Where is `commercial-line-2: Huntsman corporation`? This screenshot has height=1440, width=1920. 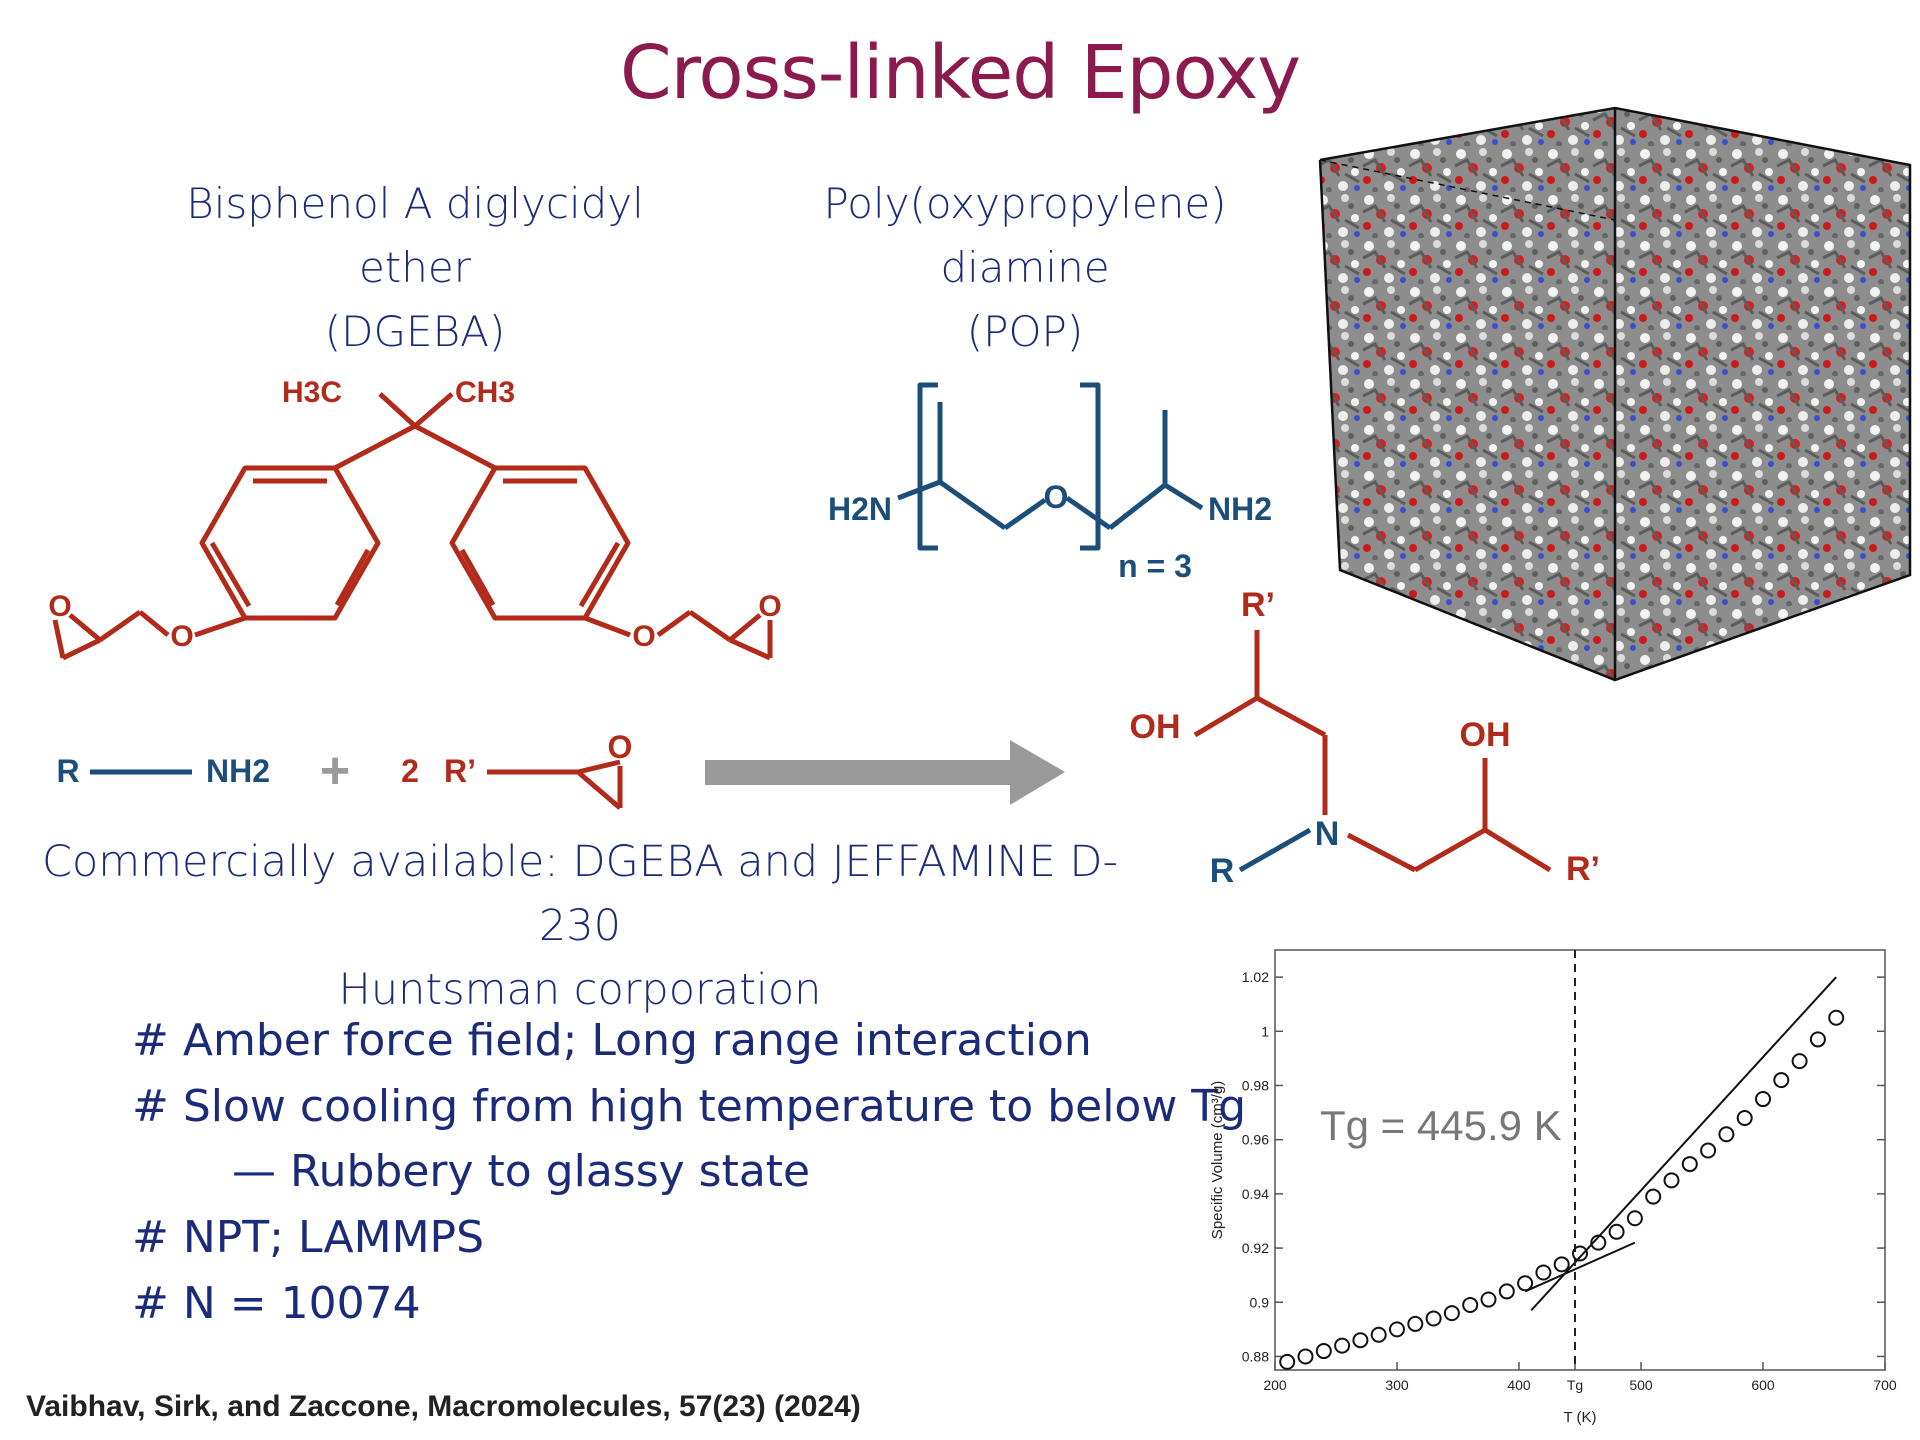
commercial-line-2: Huntsman corporation is located at coordinates (580, 990).